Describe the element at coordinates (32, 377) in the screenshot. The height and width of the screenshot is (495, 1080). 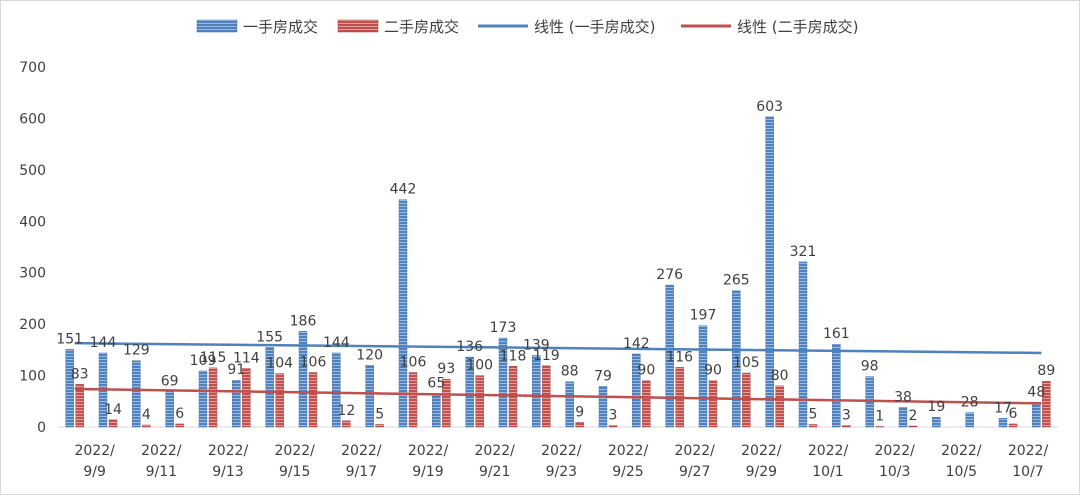
I see `y-tick-label-100: 100` at that location.